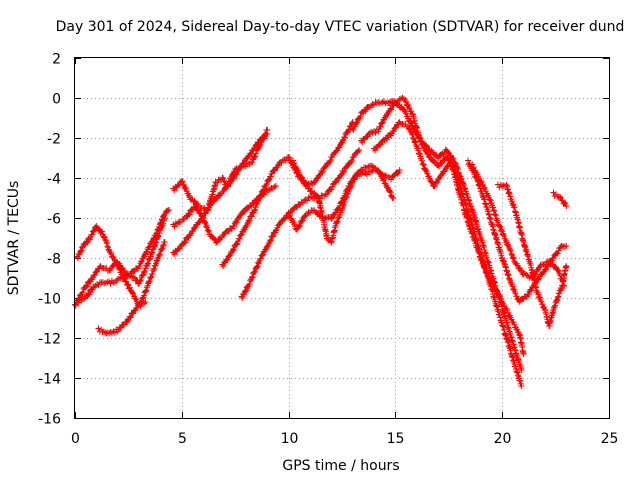  What do you see at coordinates (290, 439) in the screenshot?
I see `x-tick-label: 10` at bounding box center [290, 439].